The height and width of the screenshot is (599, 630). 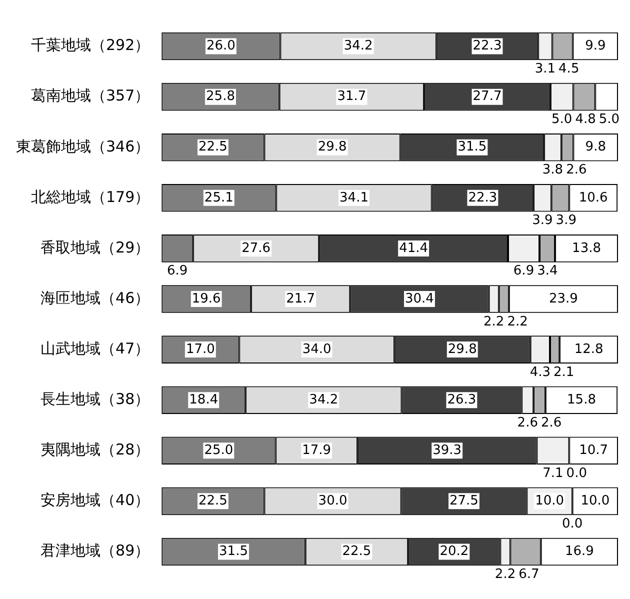 I want to click on data-label: 27.7, so click(x=487, y=96).